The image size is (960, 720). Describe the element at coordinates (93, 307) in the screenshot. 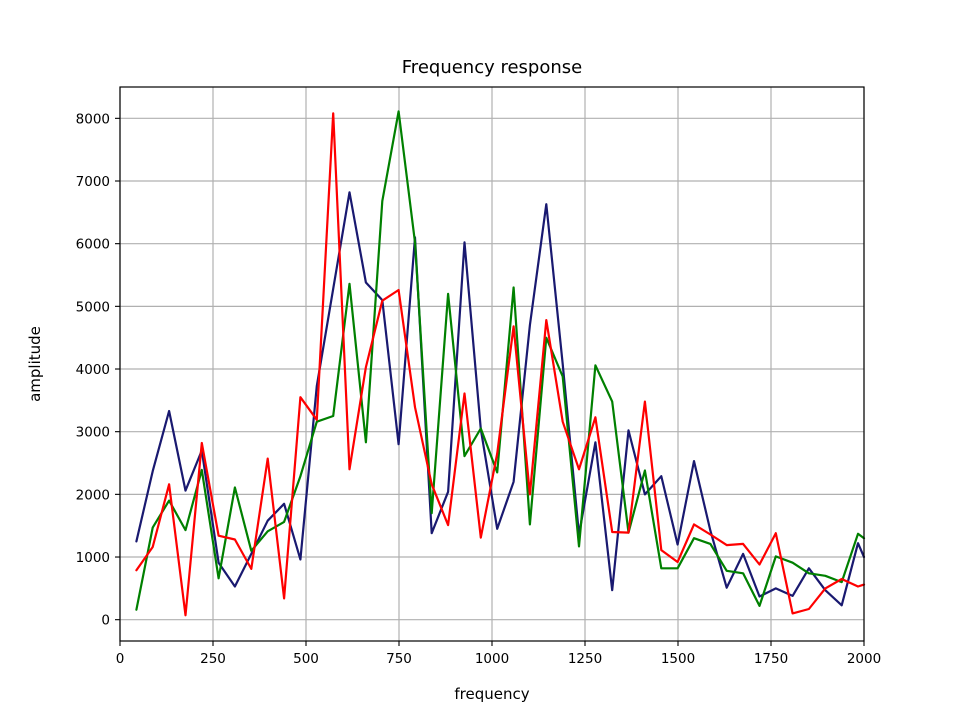

I see `y-tick-label: 5000` at that location.